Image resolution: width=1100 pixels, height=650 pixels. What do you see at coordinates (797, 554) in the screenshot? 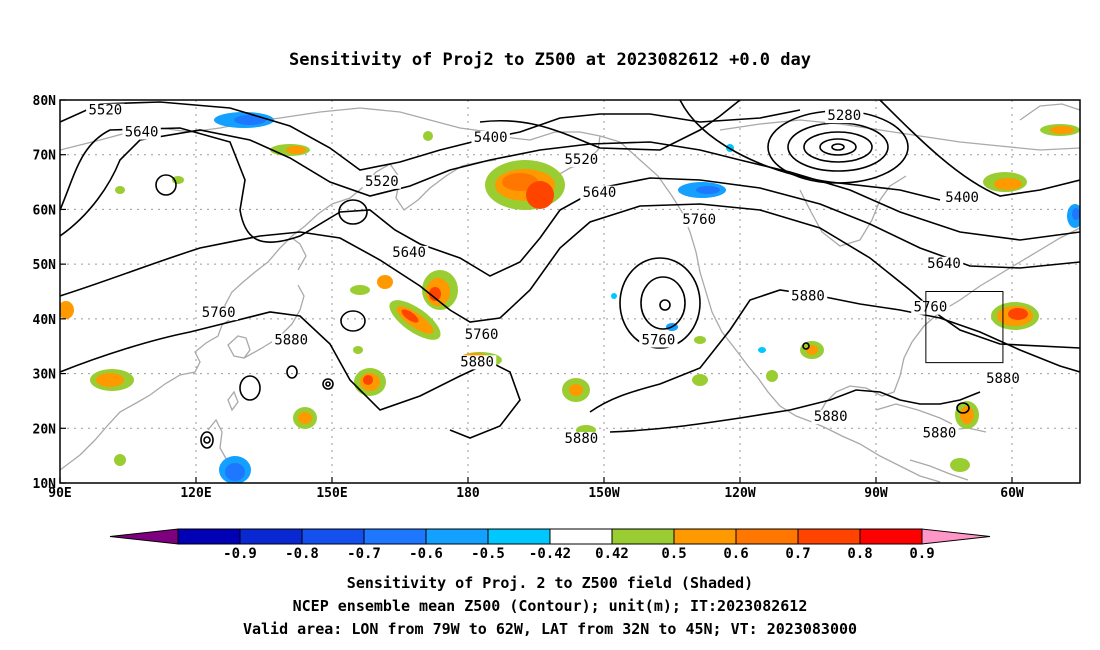
I see `colorbar-label: 0.7` at bounding box center [797, 554].